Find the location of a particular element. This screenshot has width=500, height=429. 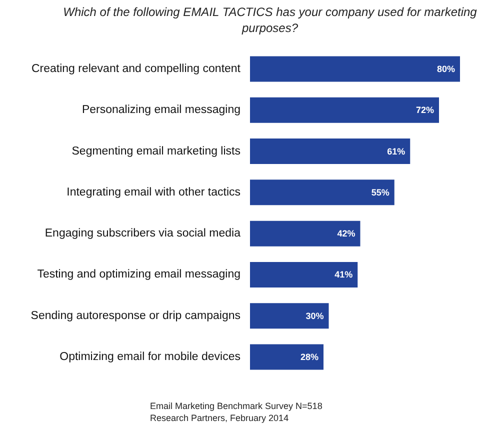

text: Research Partners, February 2014 is located at coordinates (220, 418).